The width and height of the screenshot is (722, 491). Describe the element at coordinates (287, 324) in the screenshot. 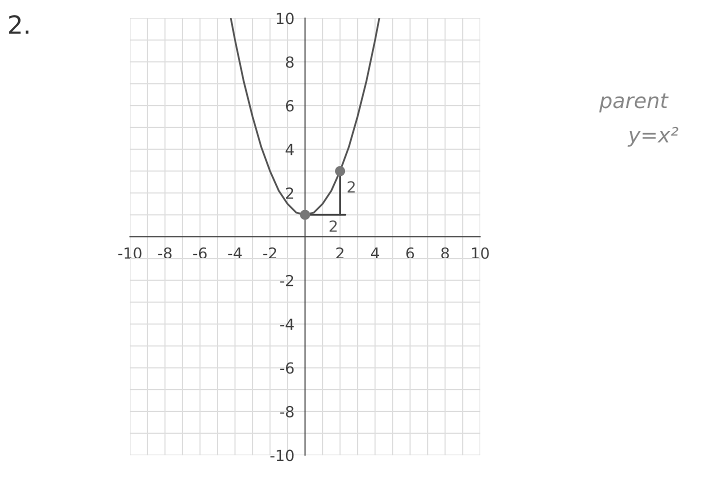

I see `y-tick-label: -4` at that location.